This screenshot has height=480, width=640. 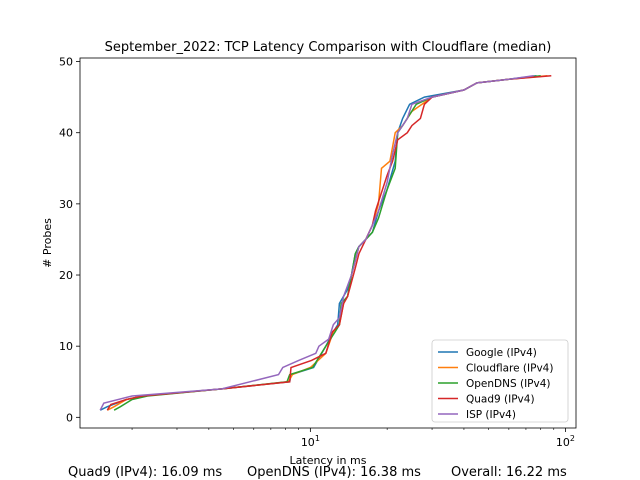 I want to click on y-tick-label: 10, so click(x=66, y=346).